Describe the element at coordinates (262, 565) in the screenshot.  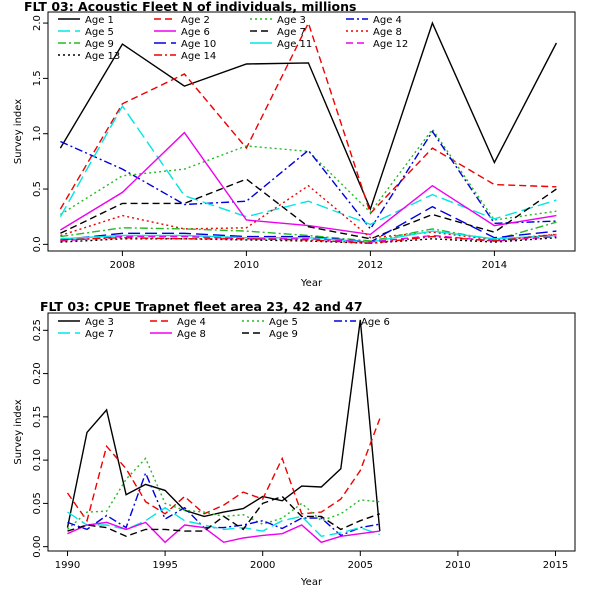
I see `x-tick-label: 2000` at that location.